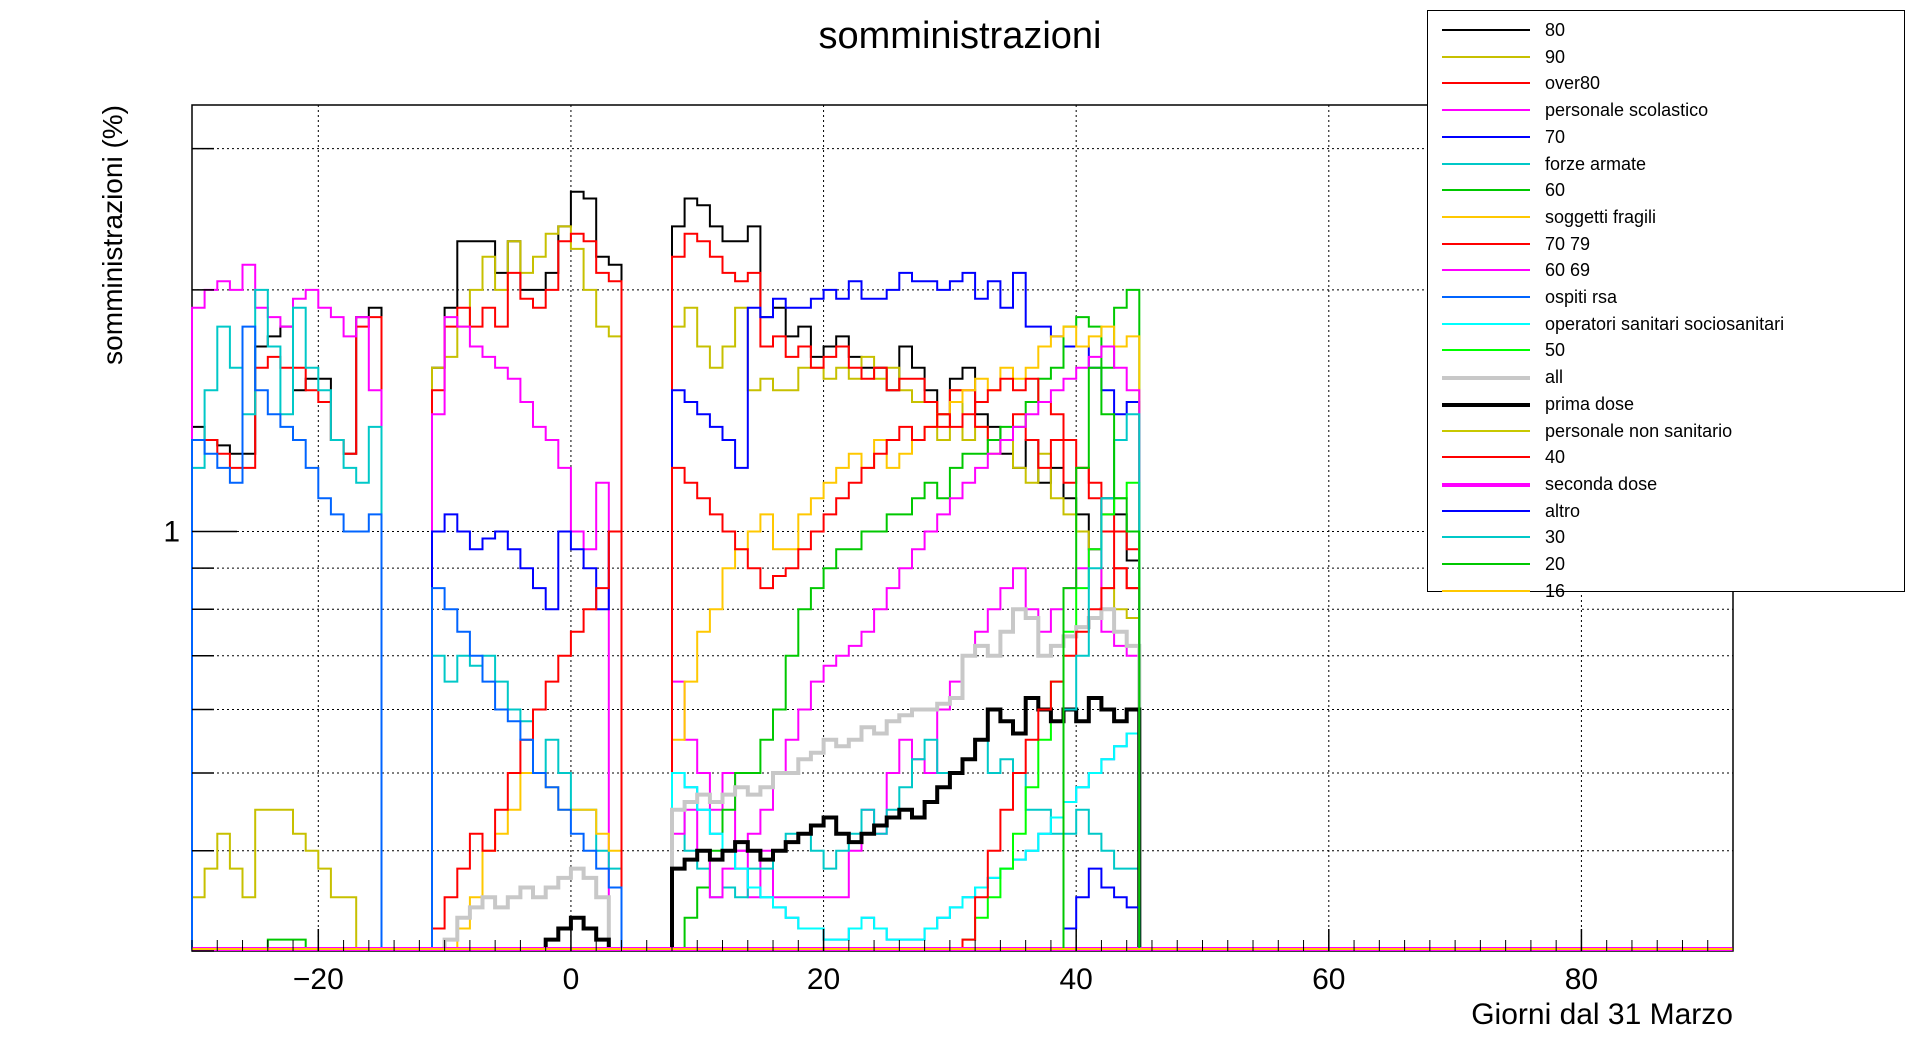 This screenshot has height=1052, width=1916. I want to click on legend-label: 50, so click(1555, 350).